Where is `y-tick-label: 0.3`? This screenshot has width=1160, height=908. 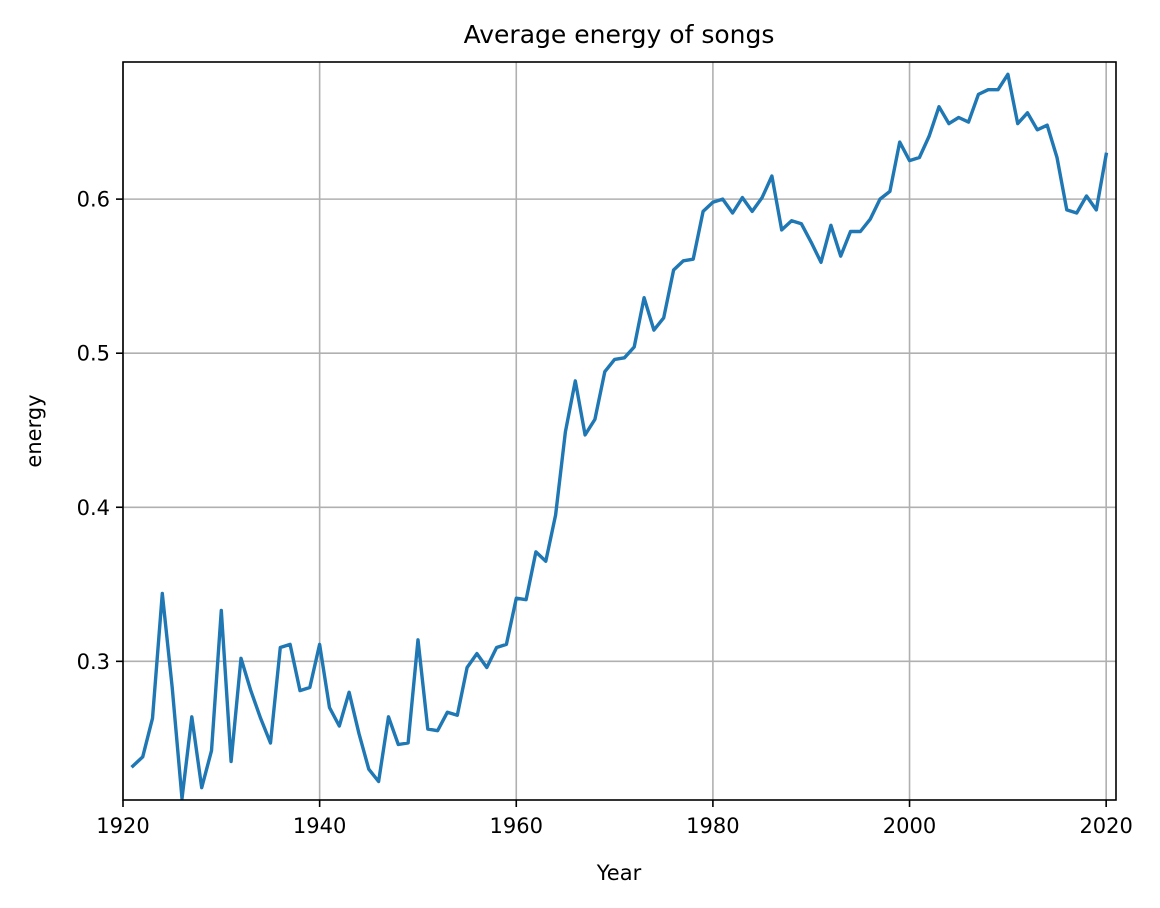 y-tick-label: 0.3 is located at coordinates (93, 662).